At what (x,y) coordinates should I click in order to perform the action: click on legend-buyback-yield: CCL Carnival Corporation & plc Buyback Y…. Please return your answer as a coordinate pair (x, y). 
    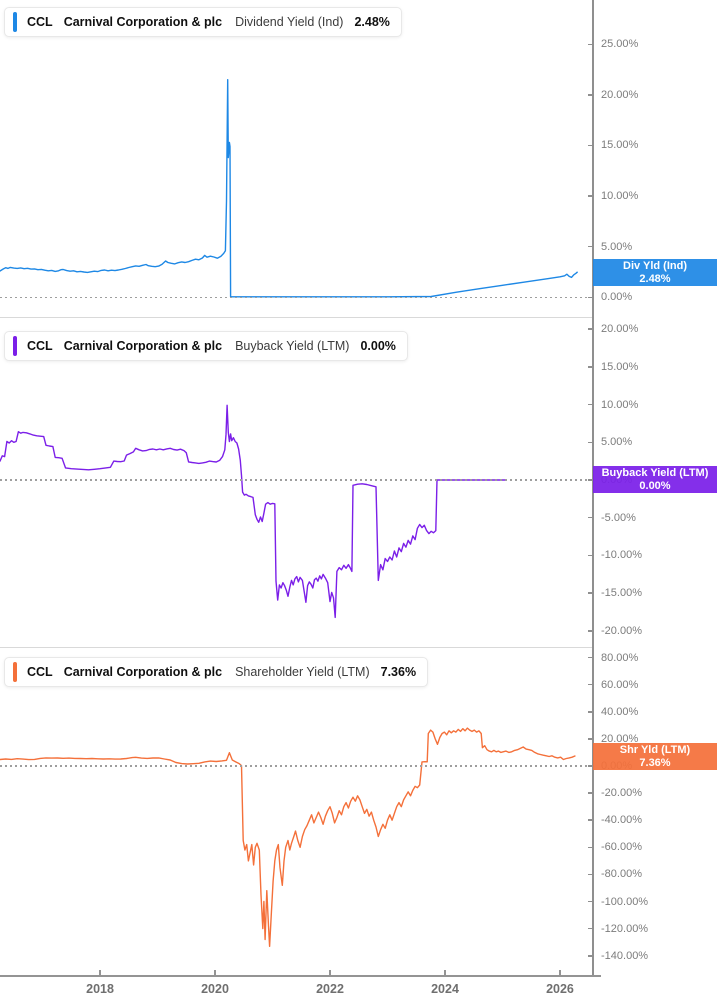
    Looking at the image, I should click on (206, 346).